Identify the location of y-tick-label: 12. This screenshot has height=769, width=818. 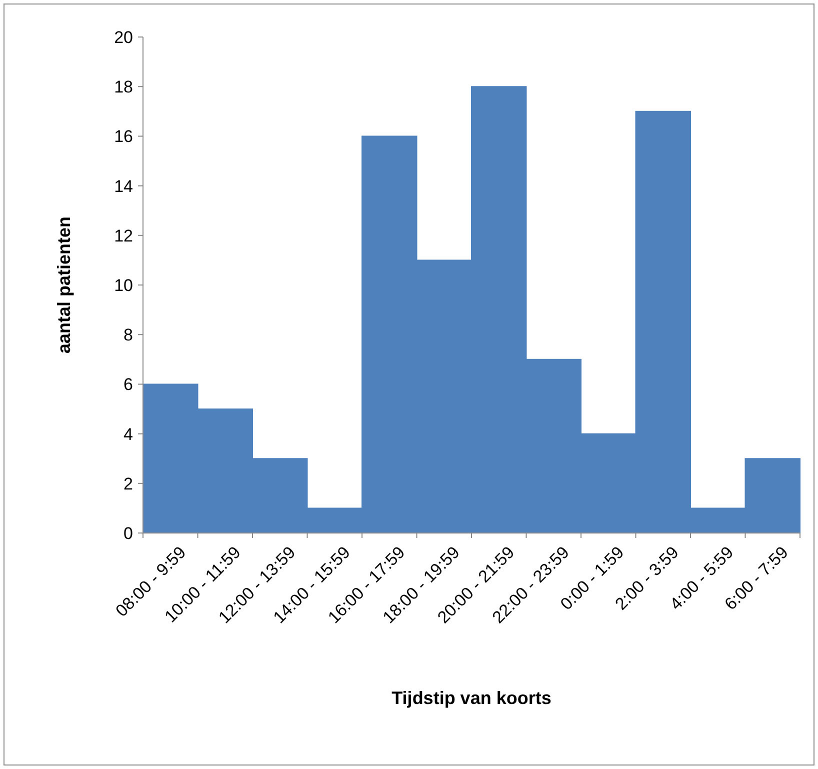
(123, 236).